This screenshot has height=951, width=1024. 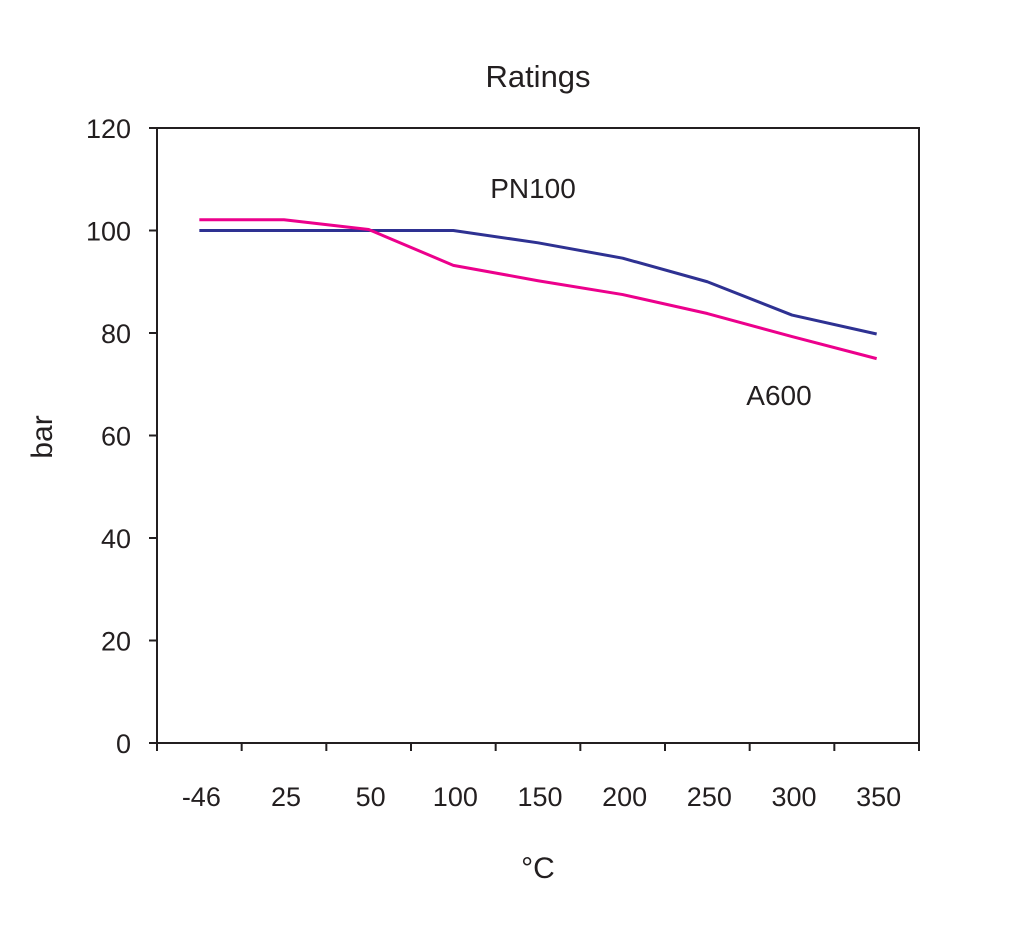 I want to click on x-tick-label: 250, so click(x=709, y=797).